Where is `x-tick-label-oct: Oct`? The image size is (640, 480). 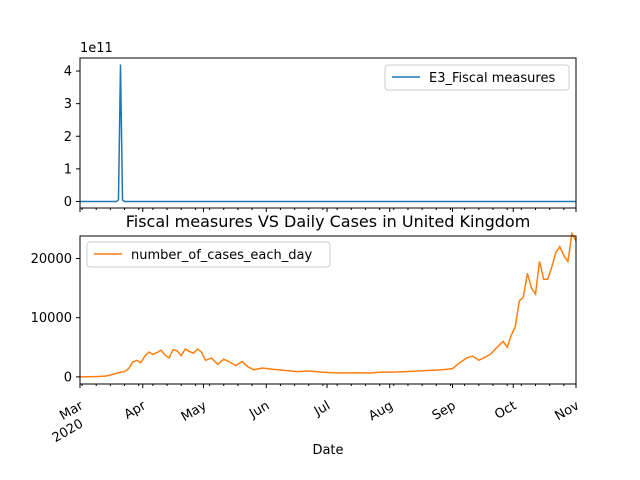
x-tick-label-oct: Oct is located at coordinates (505, 410).